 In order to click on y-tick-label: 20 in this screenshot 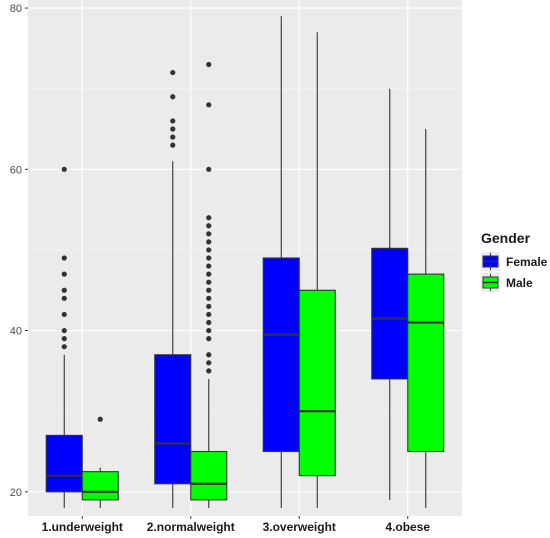, I will do `click(16, 493)`.